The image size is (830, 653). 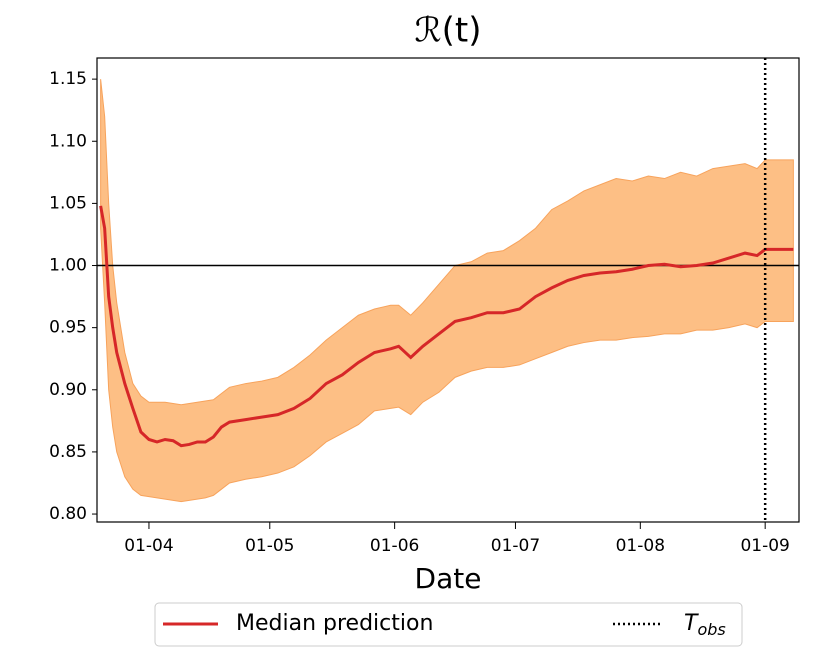 I want to click on x-axis-label: Date, so click(x=448, y=578).